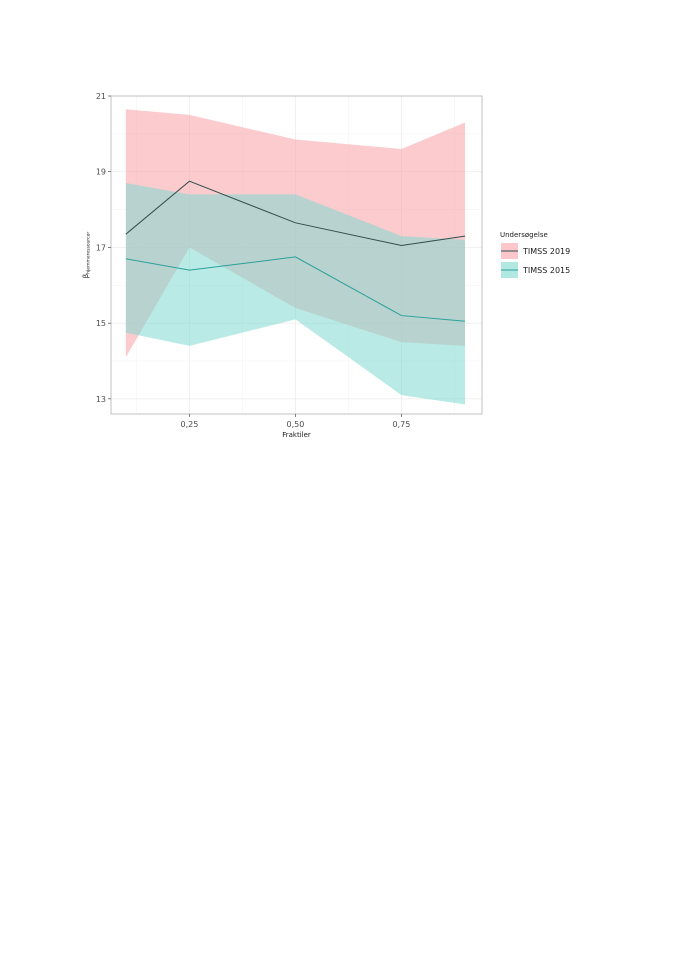  What do you see at coordinates (101, 399) in the screenshot?
I see `y-tick-label: 13` at bounding box center [101, 399].